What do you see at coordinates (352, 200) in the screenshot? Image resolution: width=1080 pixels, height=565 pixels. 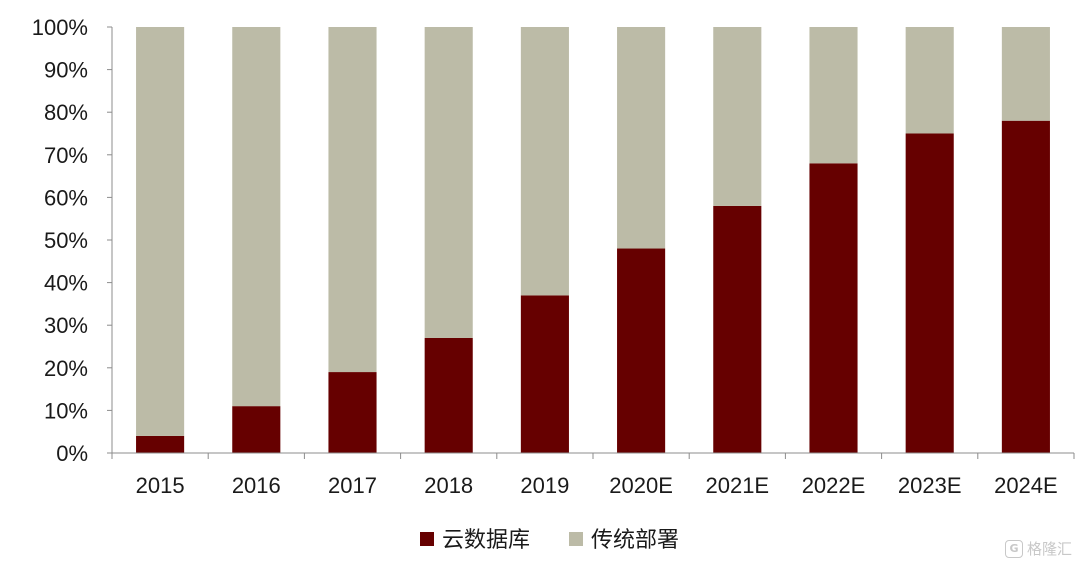 I see `bar-traditional-2017` at bounding box center [352, 200].